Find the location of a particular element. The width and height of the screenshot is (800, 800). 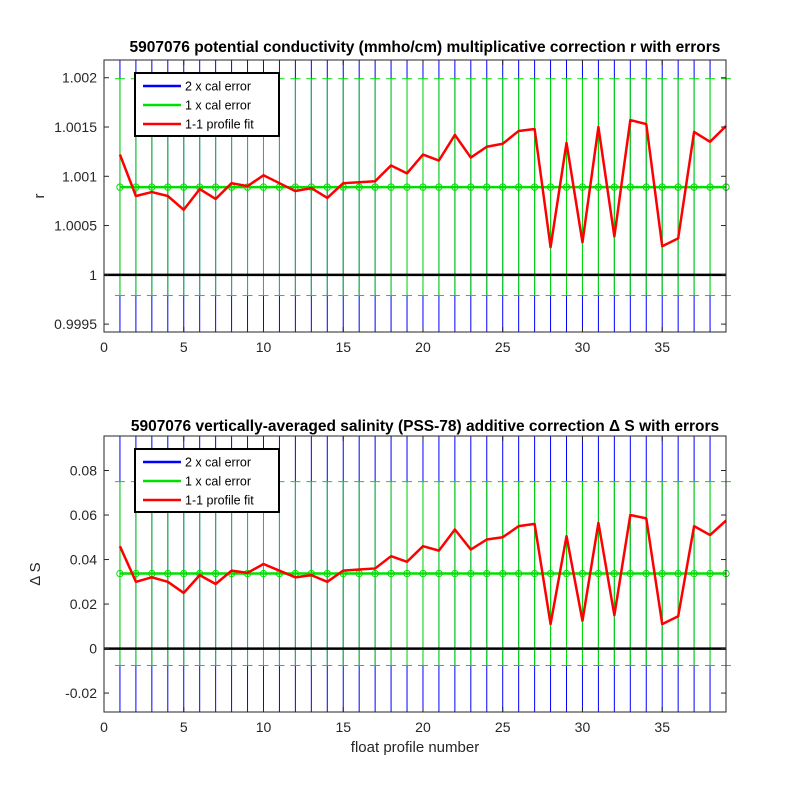

y-tick-label: 1.0005 is located at coordinates (75, 226).